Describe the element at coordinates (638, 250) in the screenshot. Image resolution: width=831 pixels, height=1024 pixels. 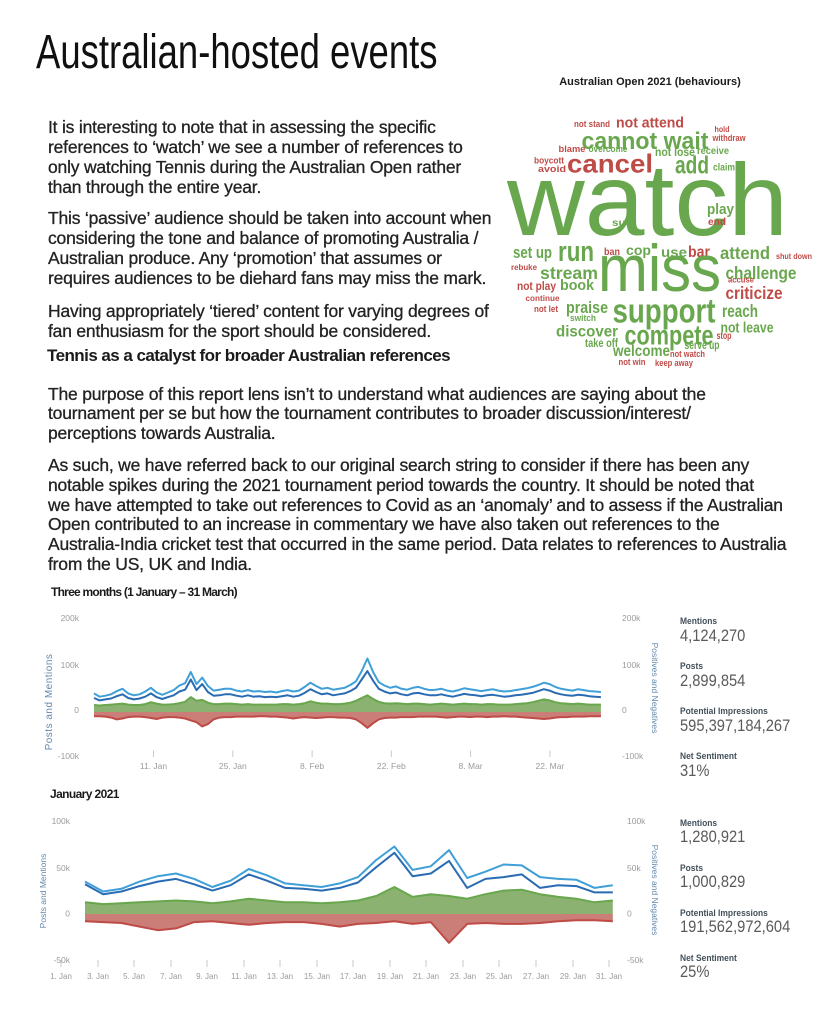
I see `svg-text: cop` at that location.